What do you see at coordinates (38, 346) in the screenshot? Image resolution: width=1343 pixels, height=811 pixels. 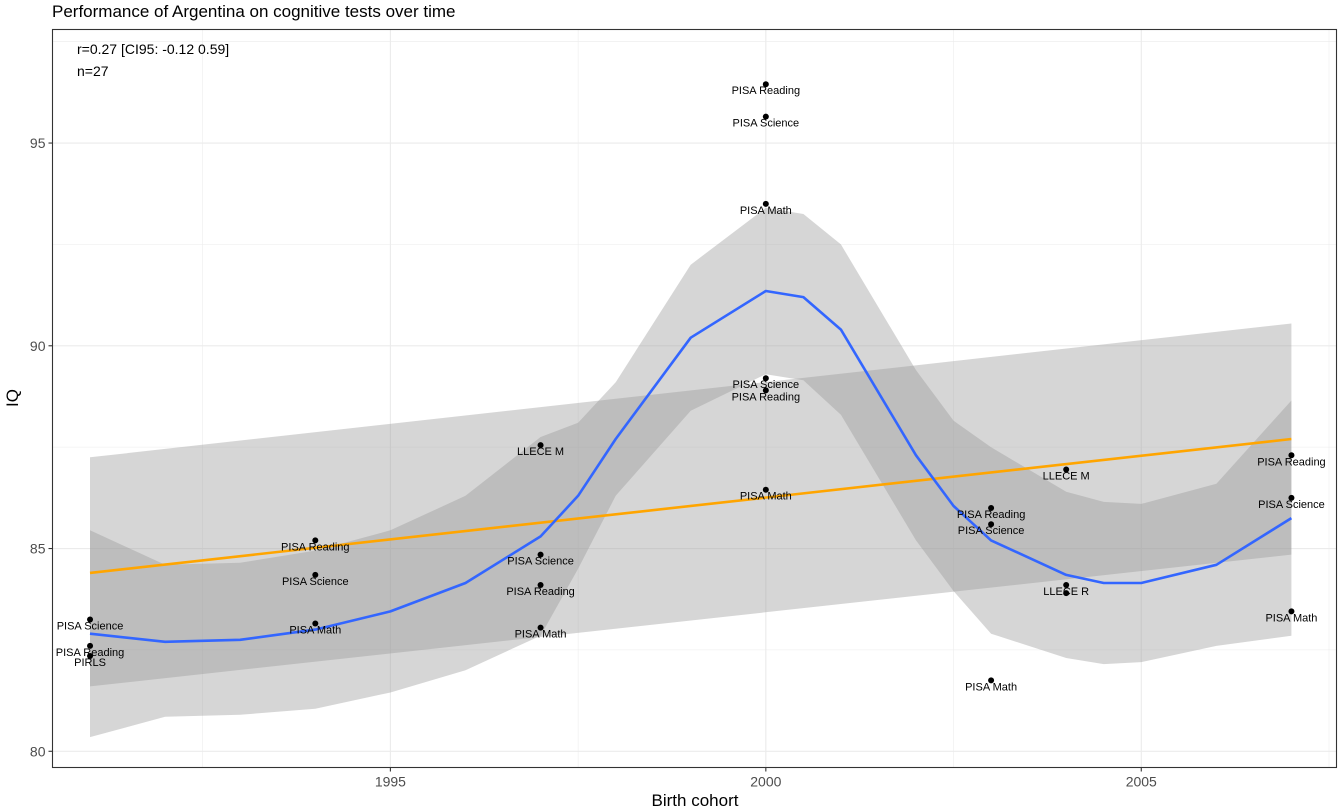 I see `y-tick-label: 90` at bounding box center [38, 346].